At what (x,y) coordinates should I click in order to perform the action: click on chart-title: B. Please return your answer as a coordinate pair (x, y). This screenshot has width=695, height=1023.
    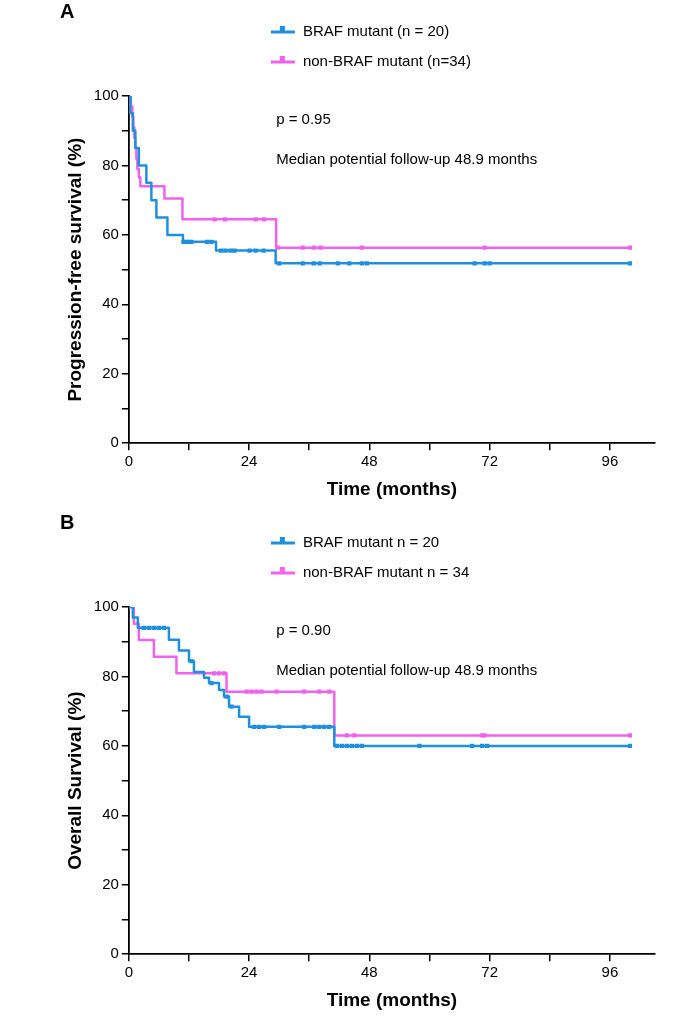
    Looking at the image, I should click on (67, 521).